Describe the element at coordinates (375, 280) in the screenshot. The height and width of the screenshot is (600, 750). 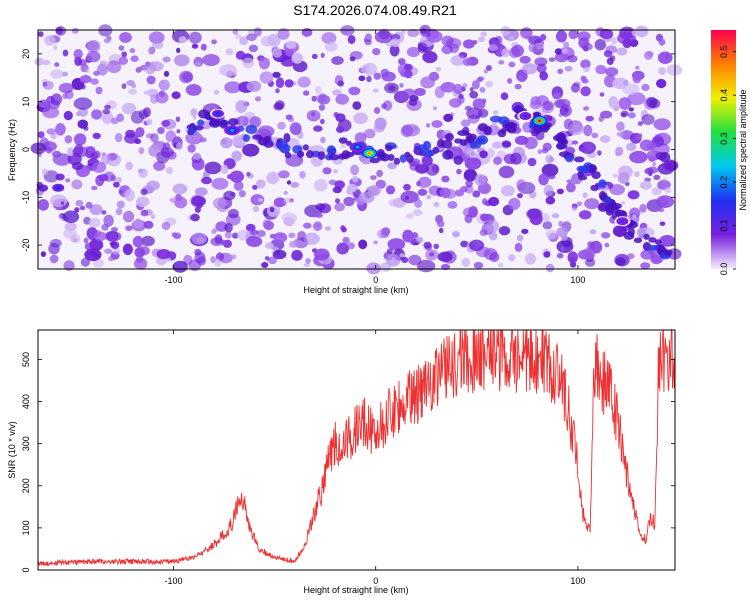
I see `heatmap-x-tick-label: 0` at that location.